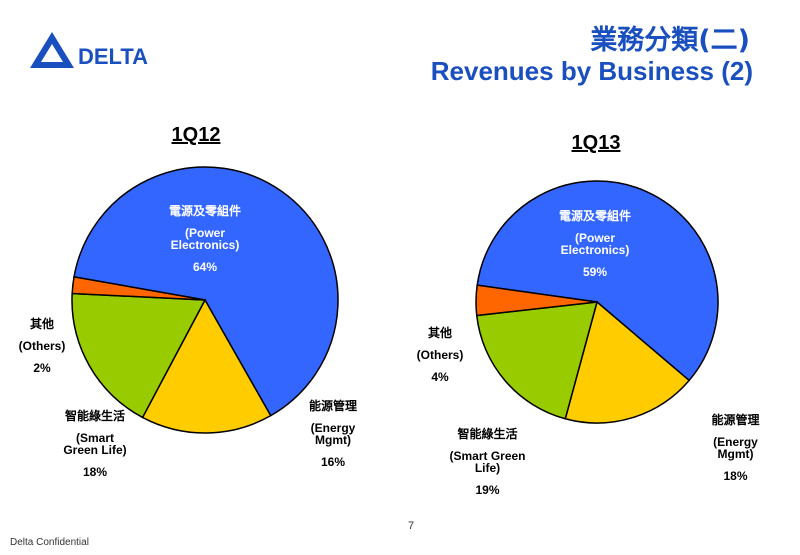 The width and height of the screenshot is (800, 555). What do you see at coordinates (537, 360) in the screenshot?
I see `slice-1q13-green` at bounding box center [537, 360].